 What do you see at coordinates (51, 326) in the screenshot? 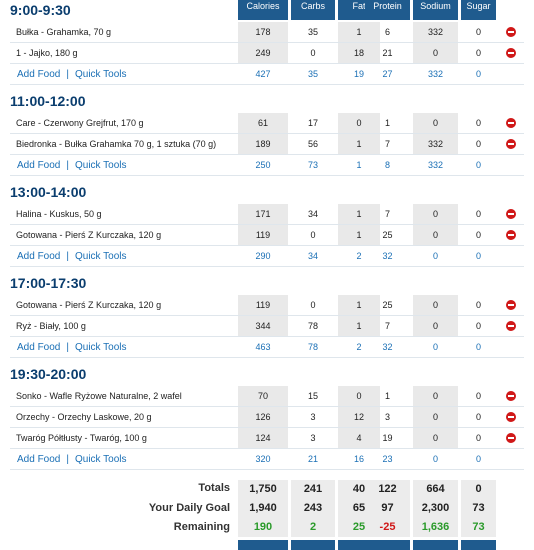
I see `food-name: Ryż - Biały, 100 g` at bounding box center [51, 326].